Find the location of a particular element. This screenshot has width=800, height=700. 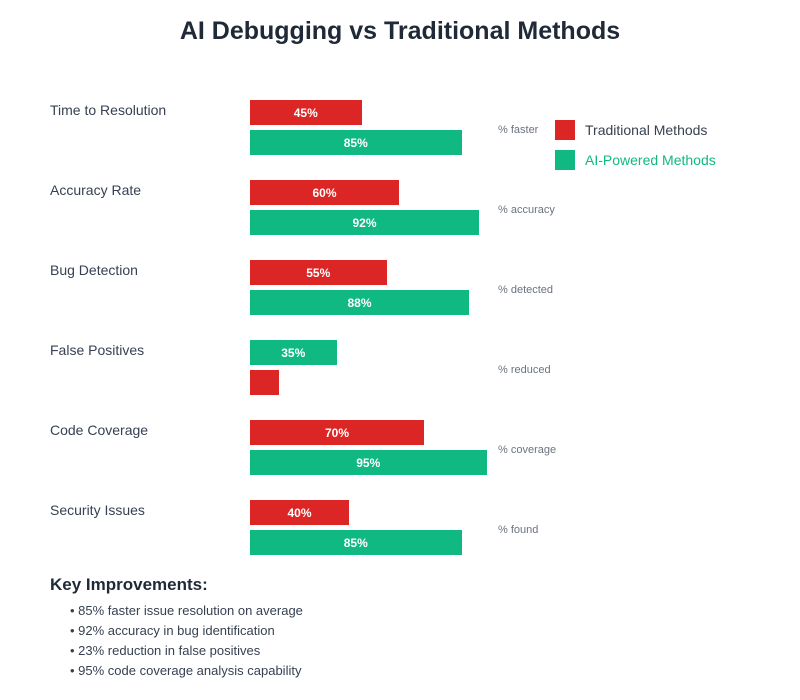

legend: Traditional Methods AI-Powered Methods is located at coordinates (635, 150).